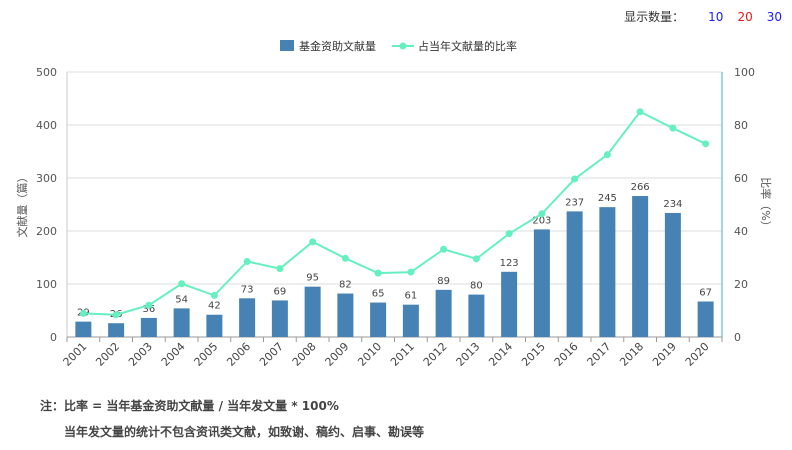  Describe the element at coordinates (741, 284) in the screenshot. I see `y-tick-label-right: 20` at that location.